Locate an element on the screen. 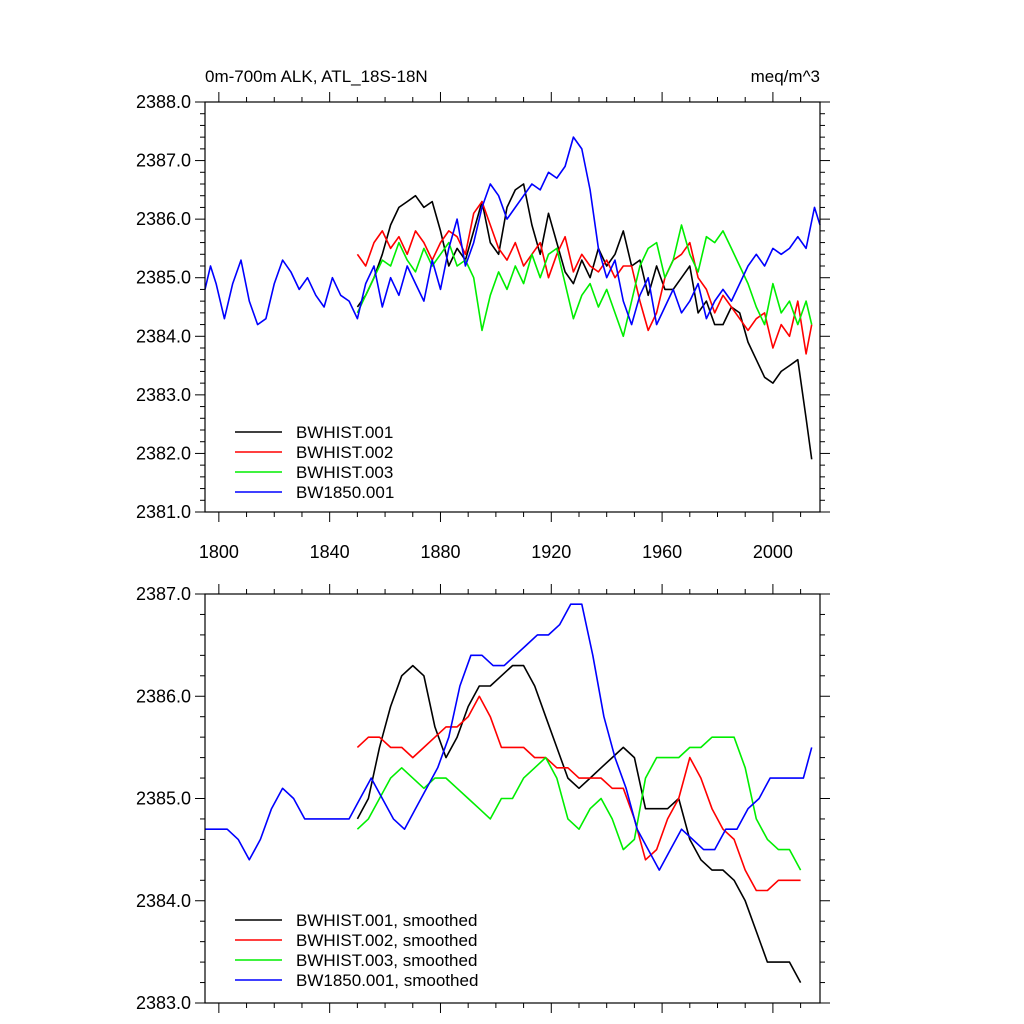 The image size is (1024, 1024). x-tick-label: 1840 is located at coordinates (330, 552).